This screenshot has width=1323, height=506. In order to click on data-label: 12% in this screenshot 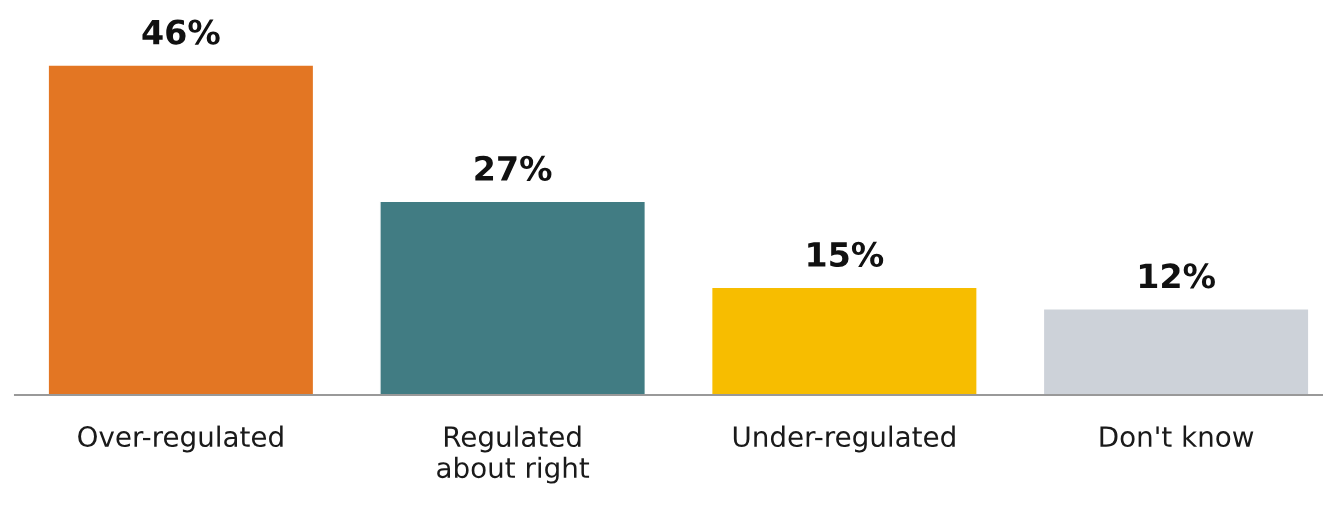, I will do `click(1177, 276)`.